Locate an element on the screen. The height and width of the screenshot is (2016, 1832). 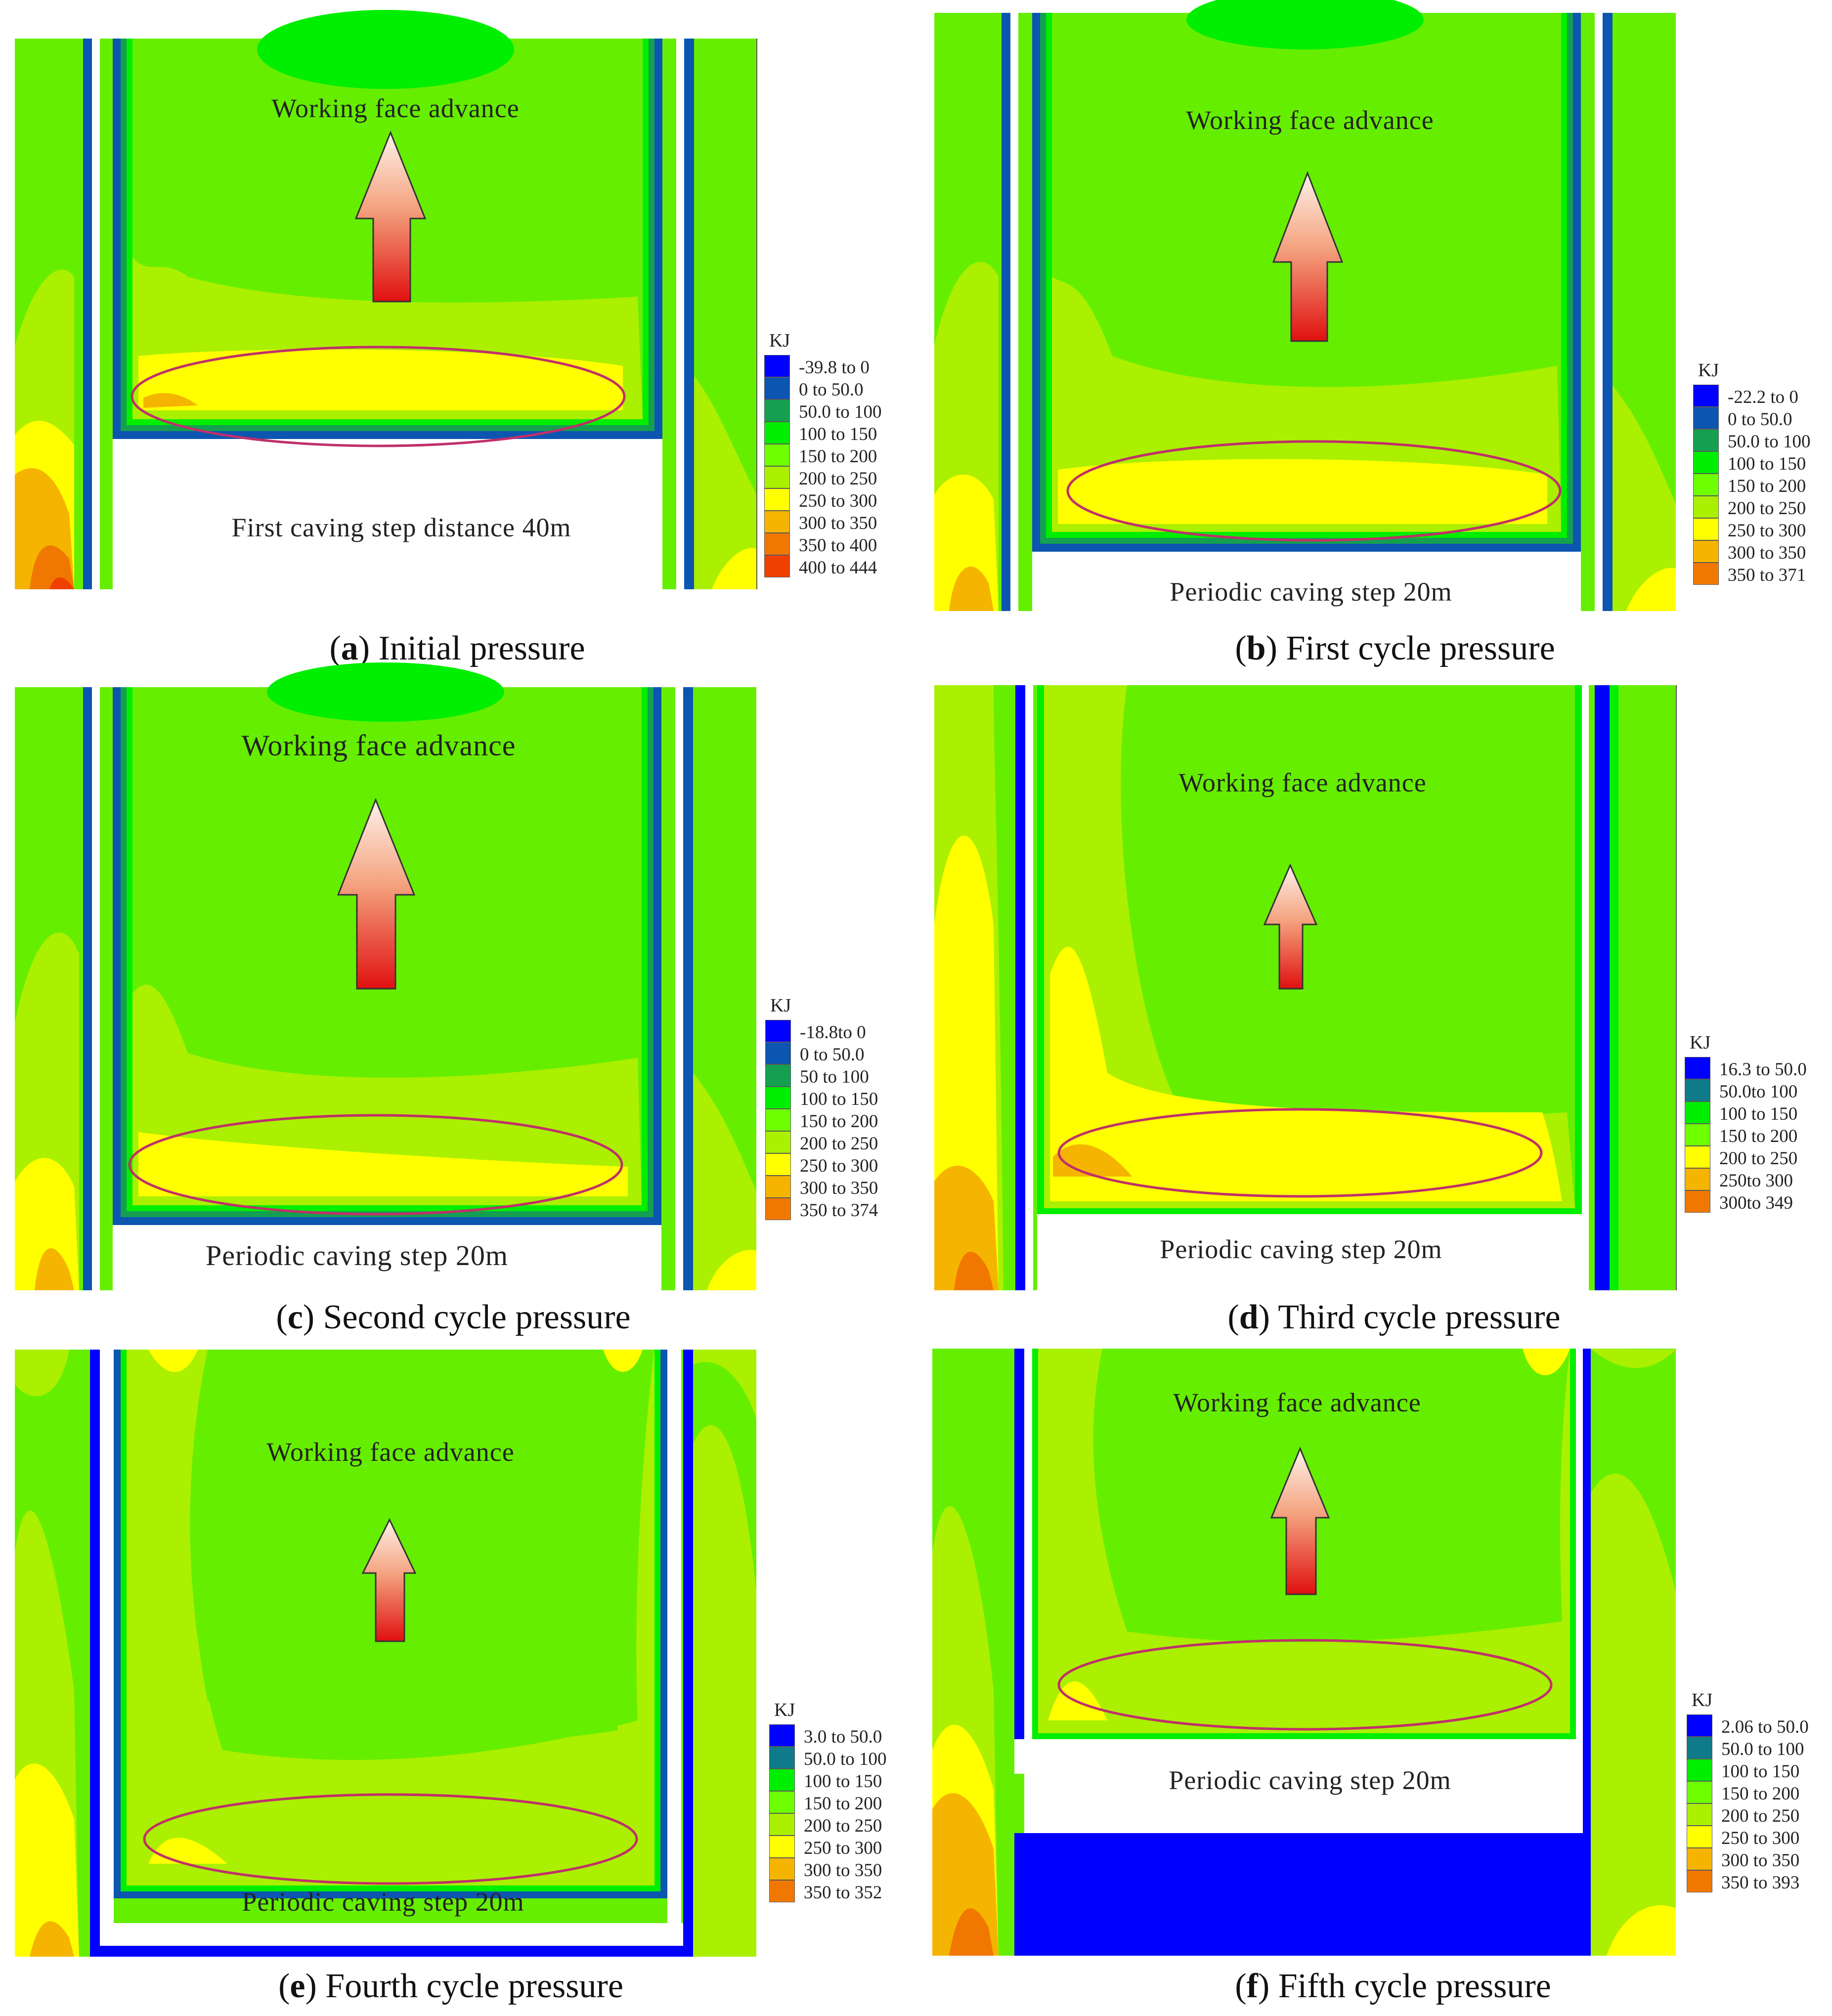
legend-label: 350 to 371 is located at coordinates (1767, 575).